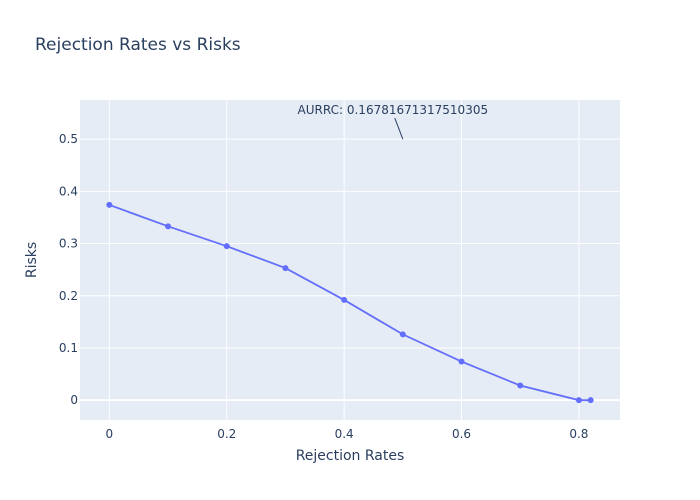 This screenshot has width=700, height=500. What do you see at coordinates (138, 45) in the screenshot?
I see `chart-title: Rejection Rates vs Risks` at bounding box center [138, 45].